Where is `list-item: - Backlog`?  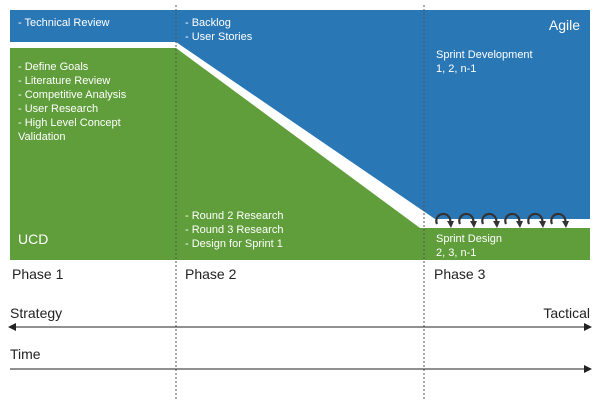
list-item: - Backlog is located at coordinates (208, 23).